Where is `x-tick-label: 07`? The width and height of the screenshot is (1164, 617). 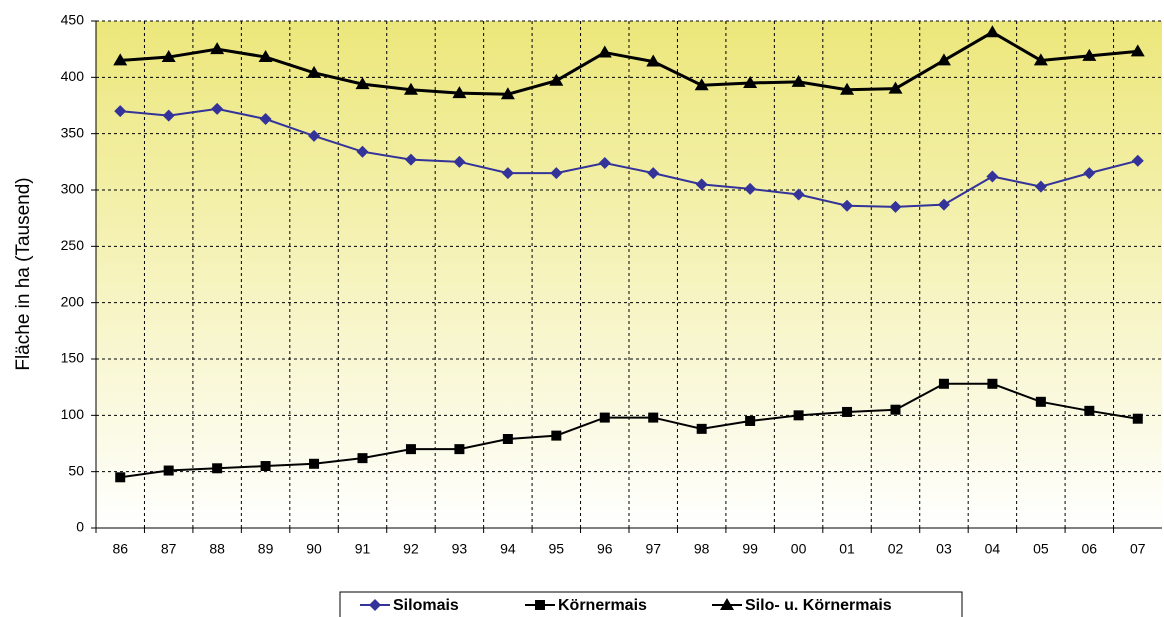
x-tick-label: 07 is located at coordinates (1138, 549).